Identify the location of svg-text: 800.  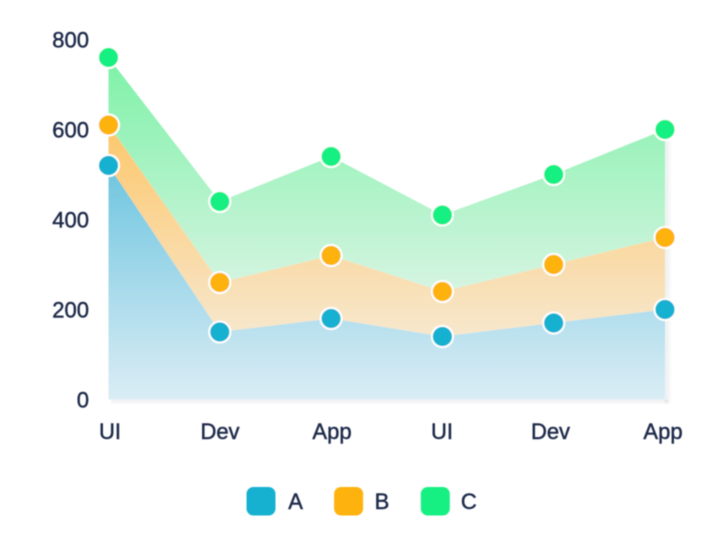
(70, 40).